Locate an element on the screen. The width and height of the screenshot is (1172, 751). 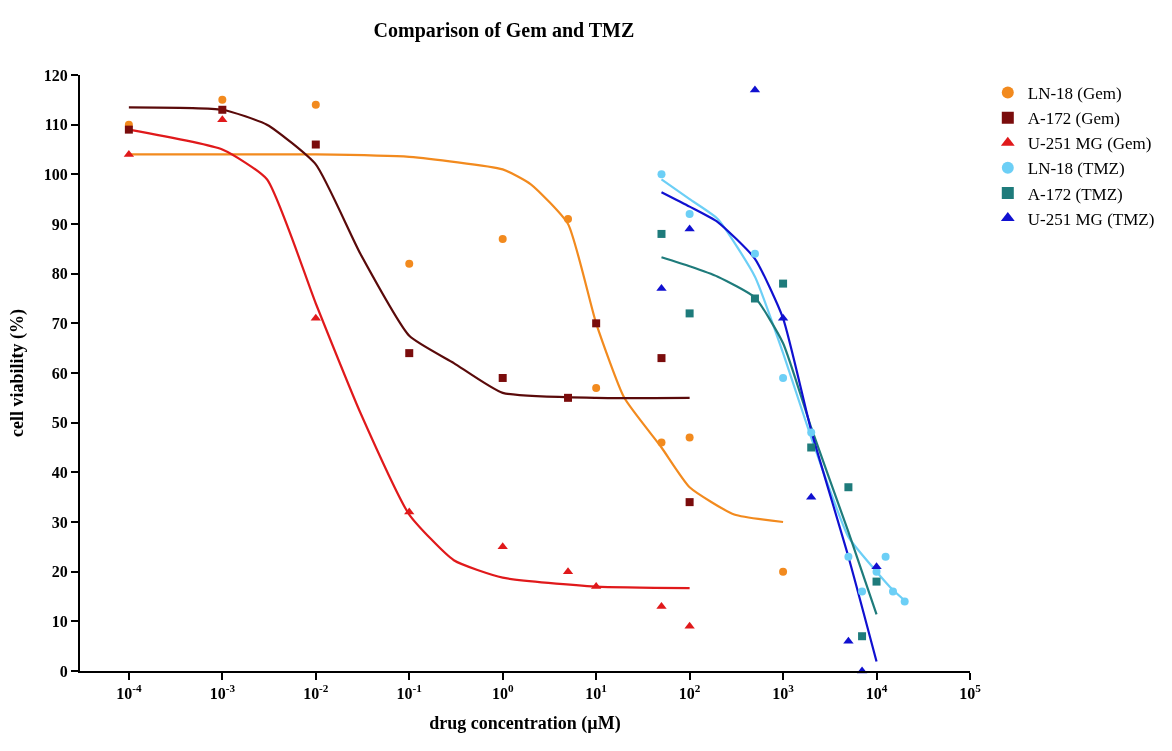
x-tick-label: 10$^{3}$ is located at coordinates (783, 692).